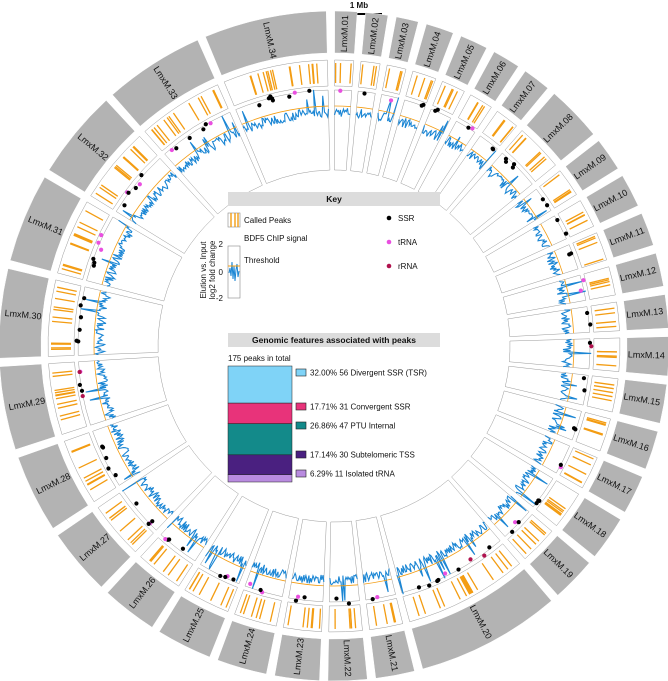  What do you see at coordinates (220, 298) in the screenshot?
I see `axis-tick-minus-2: -2` at bounding box center [220, 298].